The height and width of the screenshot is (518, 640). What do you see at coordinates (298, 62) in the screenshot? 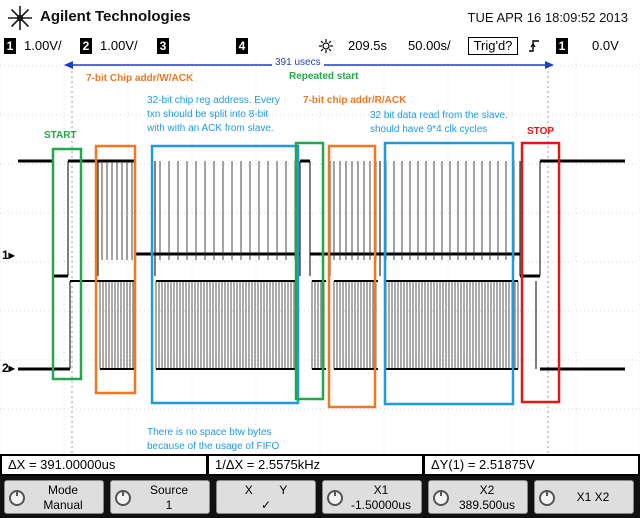
I see `span-label: 391 usecs` at bounding box center [298, 62].